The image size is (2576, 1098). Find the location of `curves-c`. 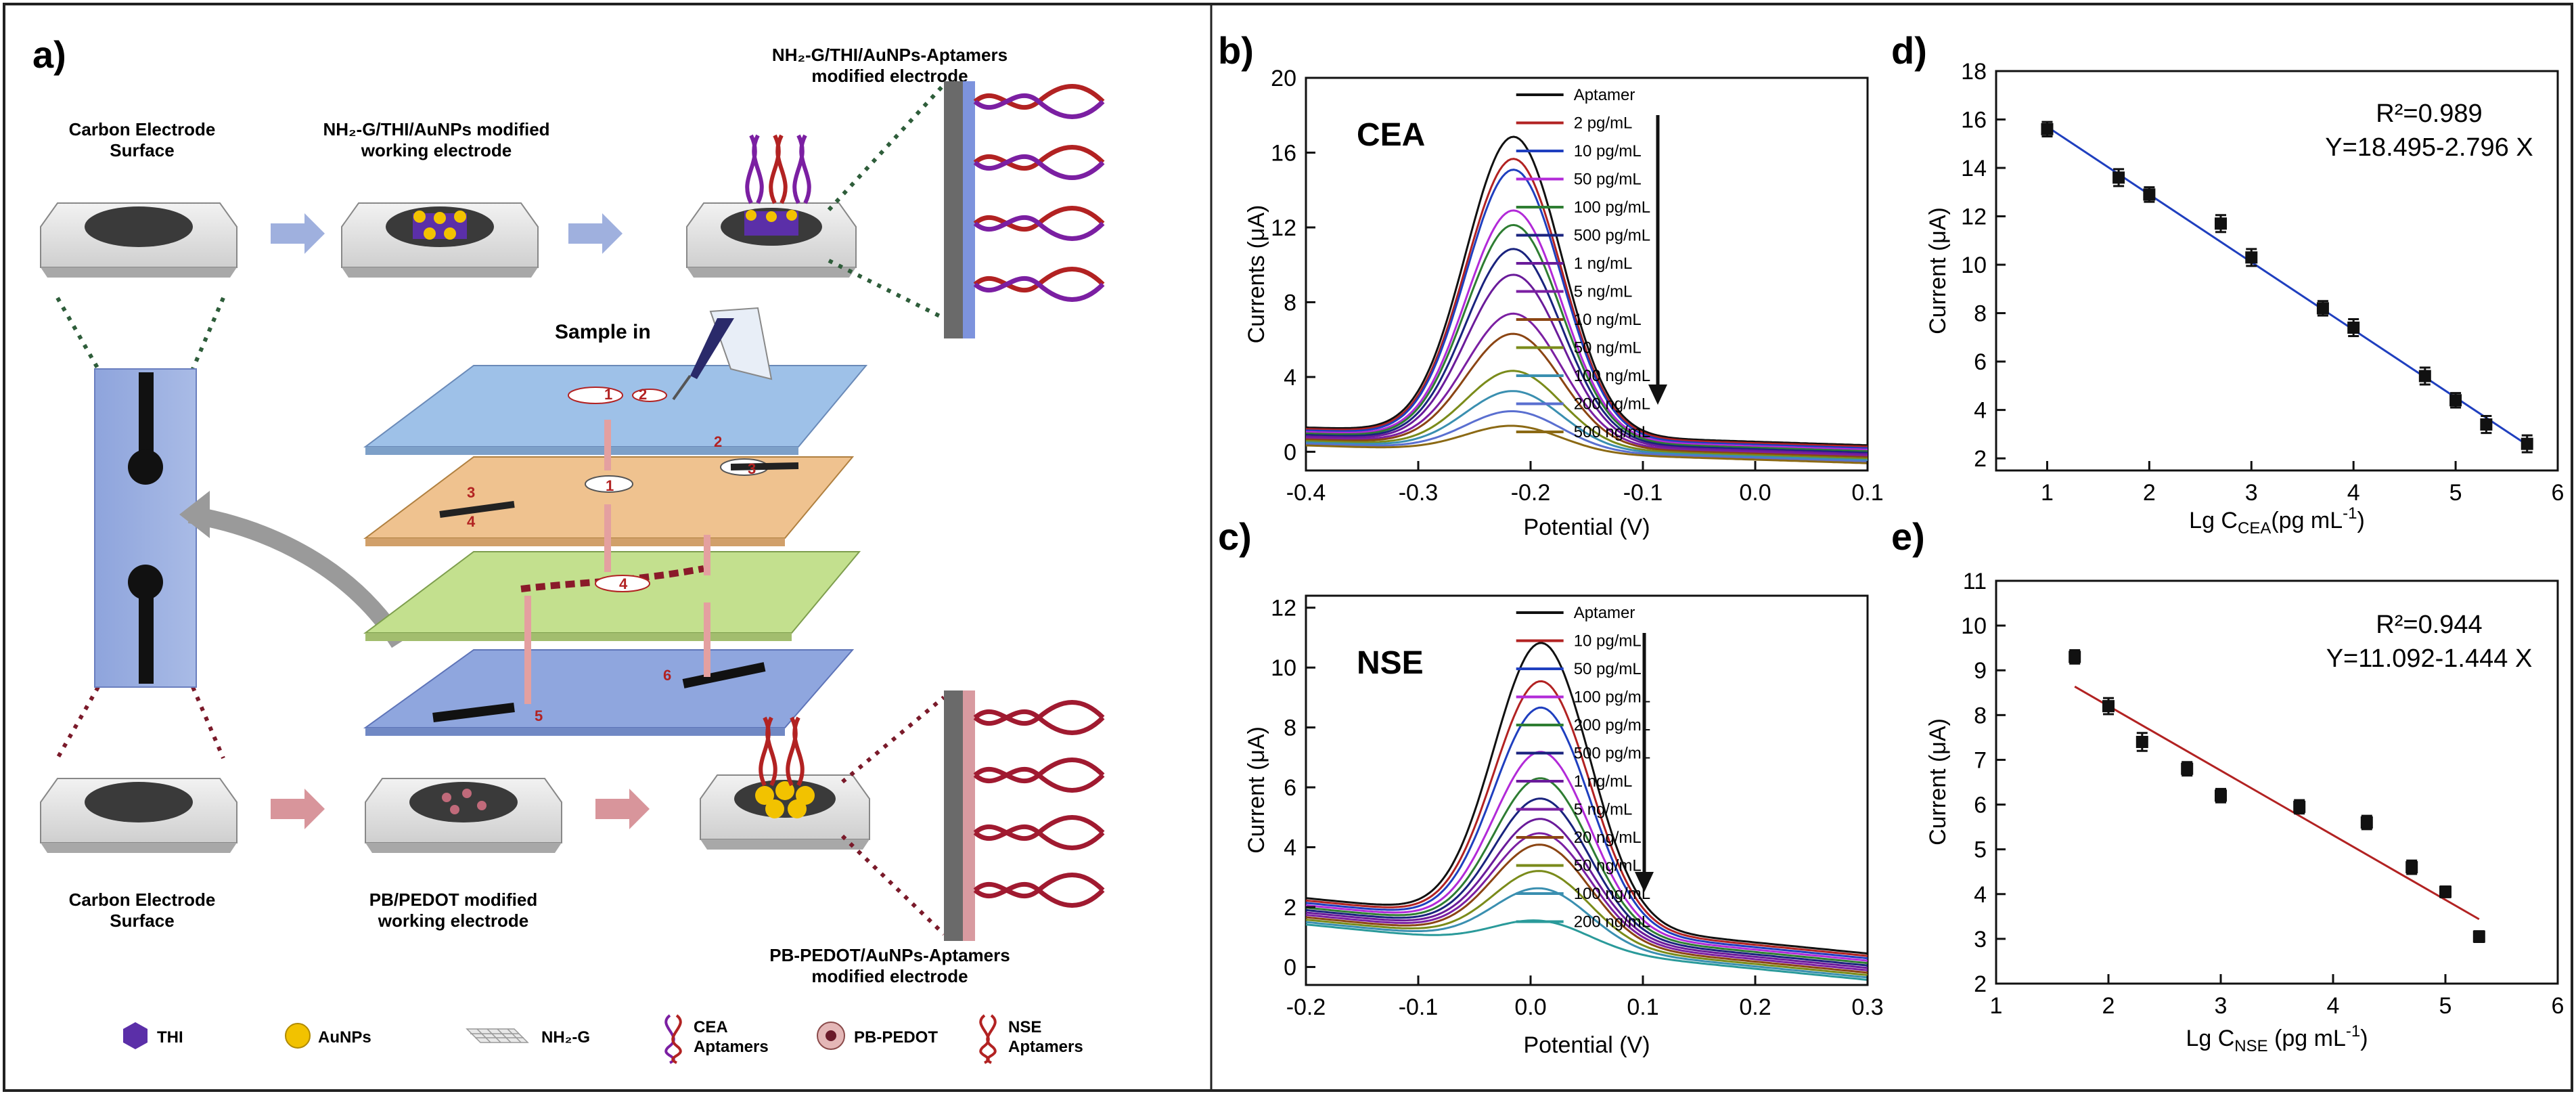

curves-c is located at coordinates (1586, 811).